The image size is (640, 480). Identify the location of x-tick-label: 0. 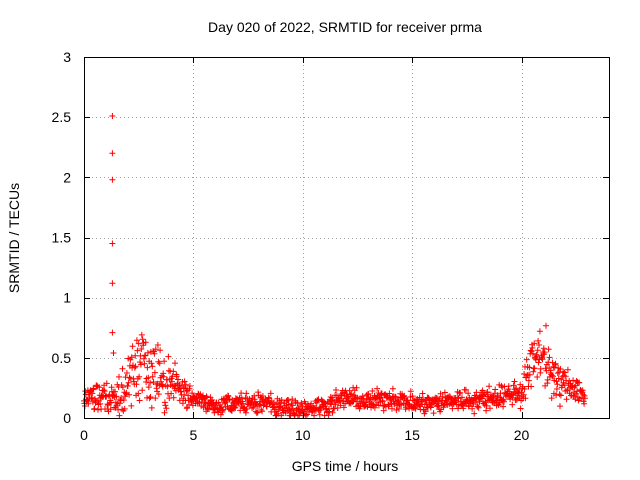
(84, 435).